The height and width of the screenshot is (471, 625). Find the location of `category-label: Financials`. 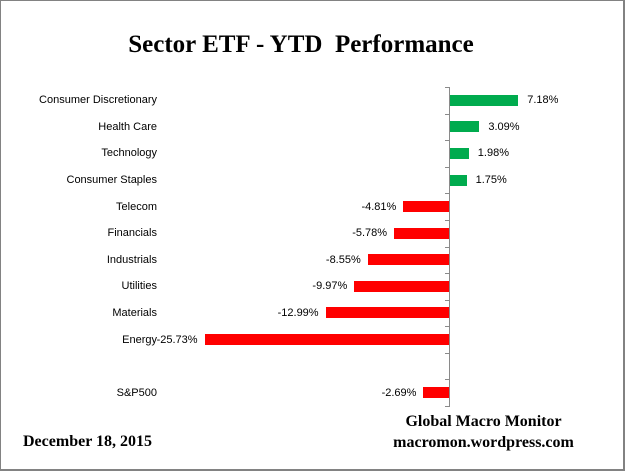

category-label: Financials is located at coordinates (132, 233).